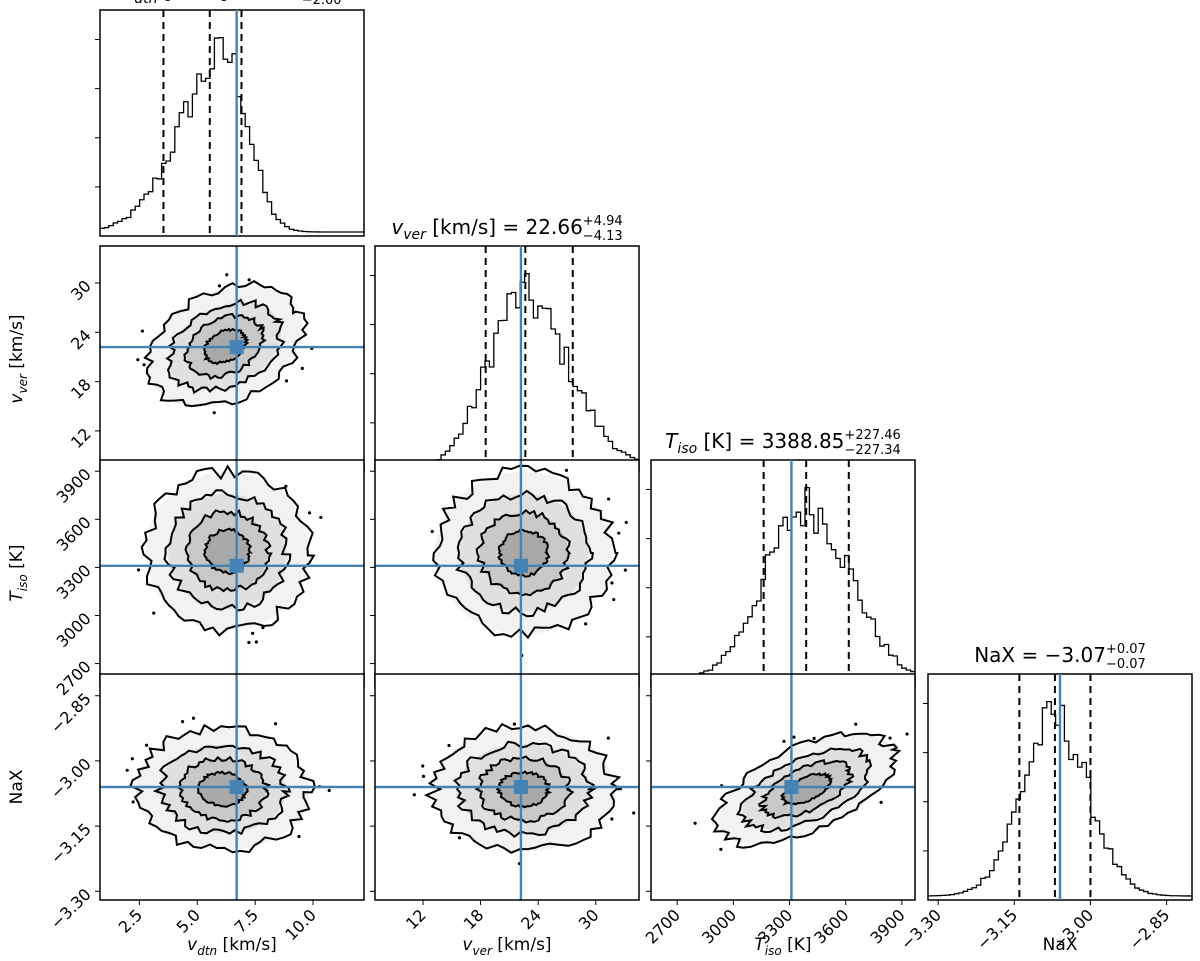 This screenshot has width=1200, height=961. What do you see at coordinates (831, 926) in the screenshot?
I see `x-tick-label-T_iso: 3600` at bounding box center [831, 926].